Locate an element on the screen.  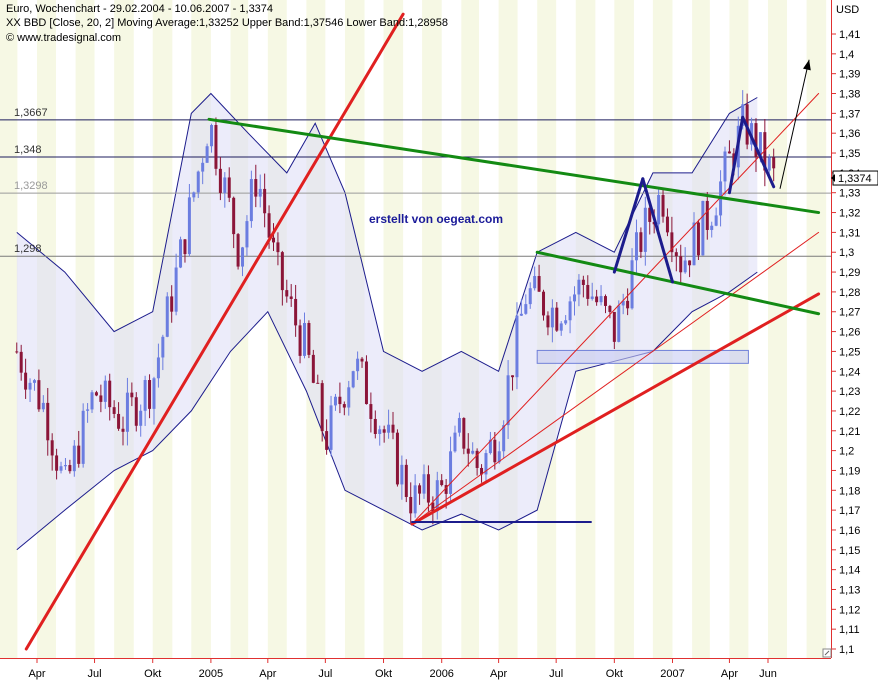
y-tick-label: 1,4 is located at coordinates (846, 55).